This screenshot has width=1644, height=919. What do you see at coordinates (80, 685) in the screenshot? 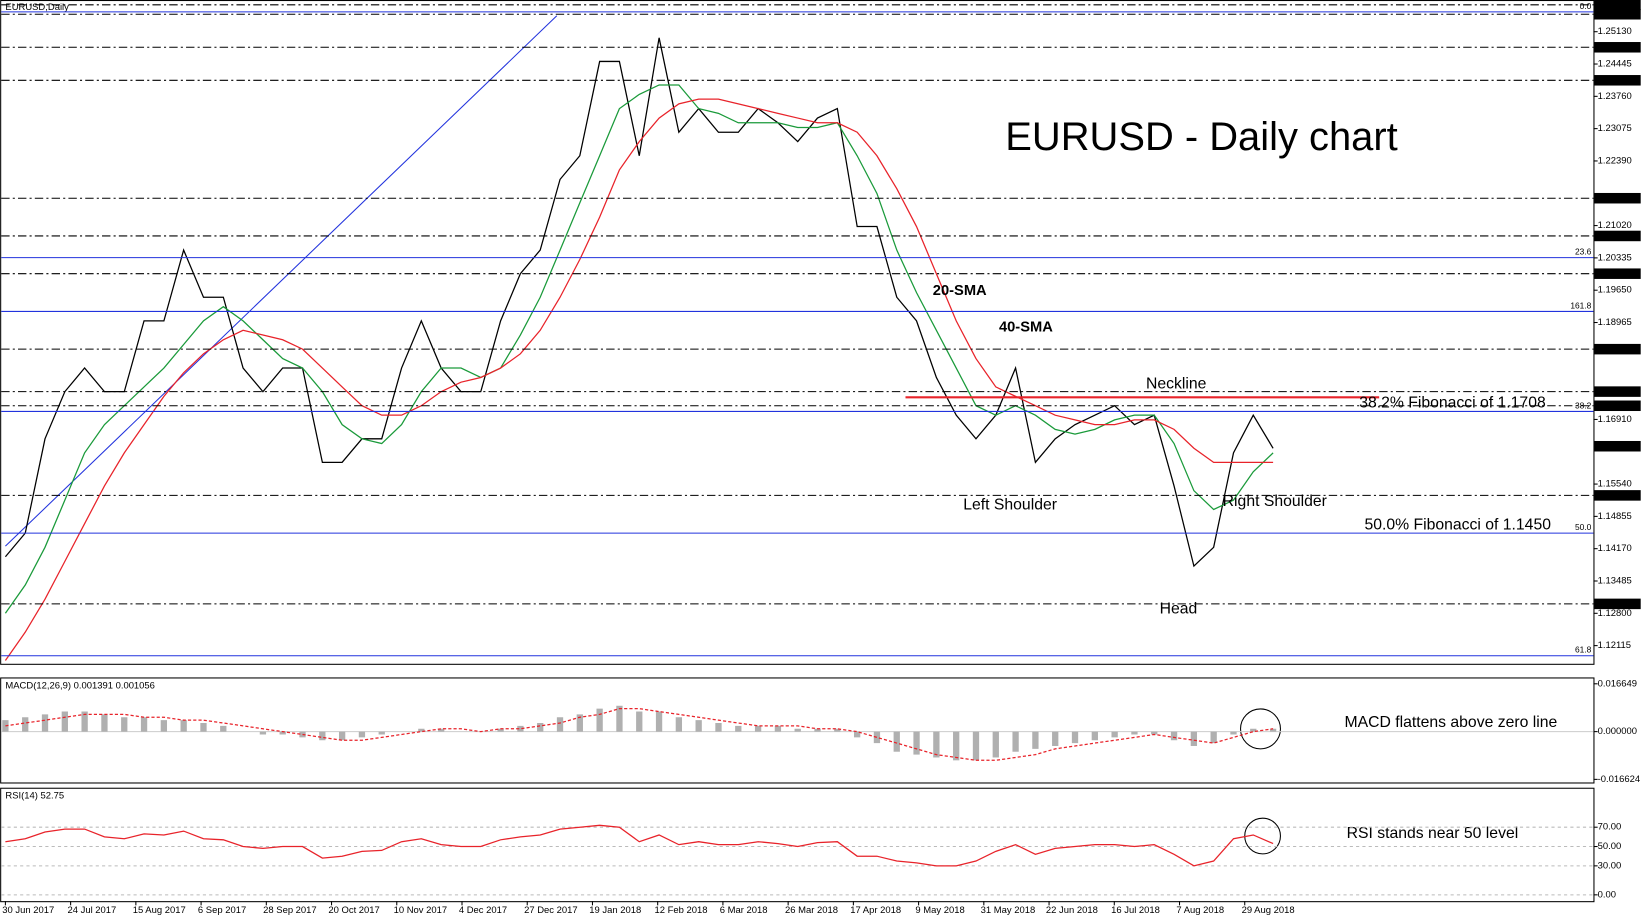
I see `macd-title: MACD(12,26,9) 0.001391 0.001056` at bounding box center [80, 685].